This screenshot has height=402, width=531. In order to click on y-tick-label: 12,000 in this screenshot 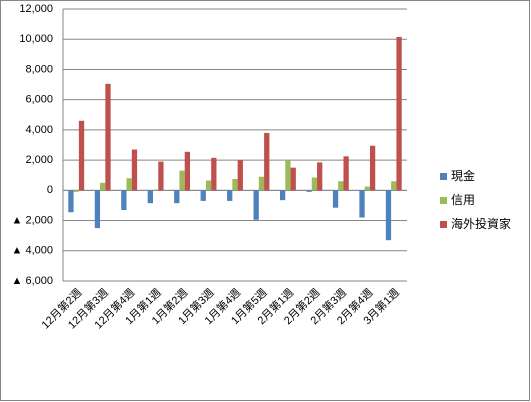, I will do `click(36, 9)`.